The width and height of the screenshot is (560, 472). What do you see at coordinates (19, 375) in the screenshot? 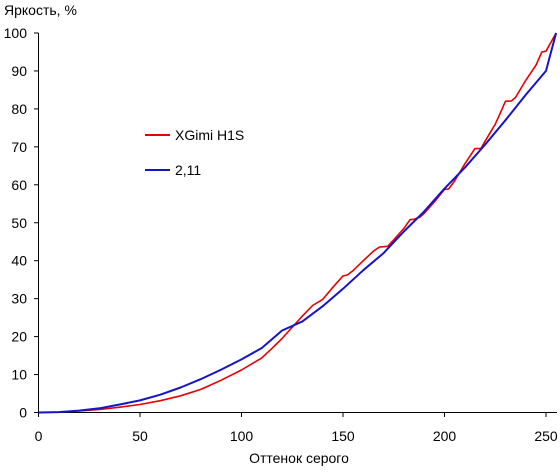
I see `y-tick-label: 10` at bounding box center [19, 375].